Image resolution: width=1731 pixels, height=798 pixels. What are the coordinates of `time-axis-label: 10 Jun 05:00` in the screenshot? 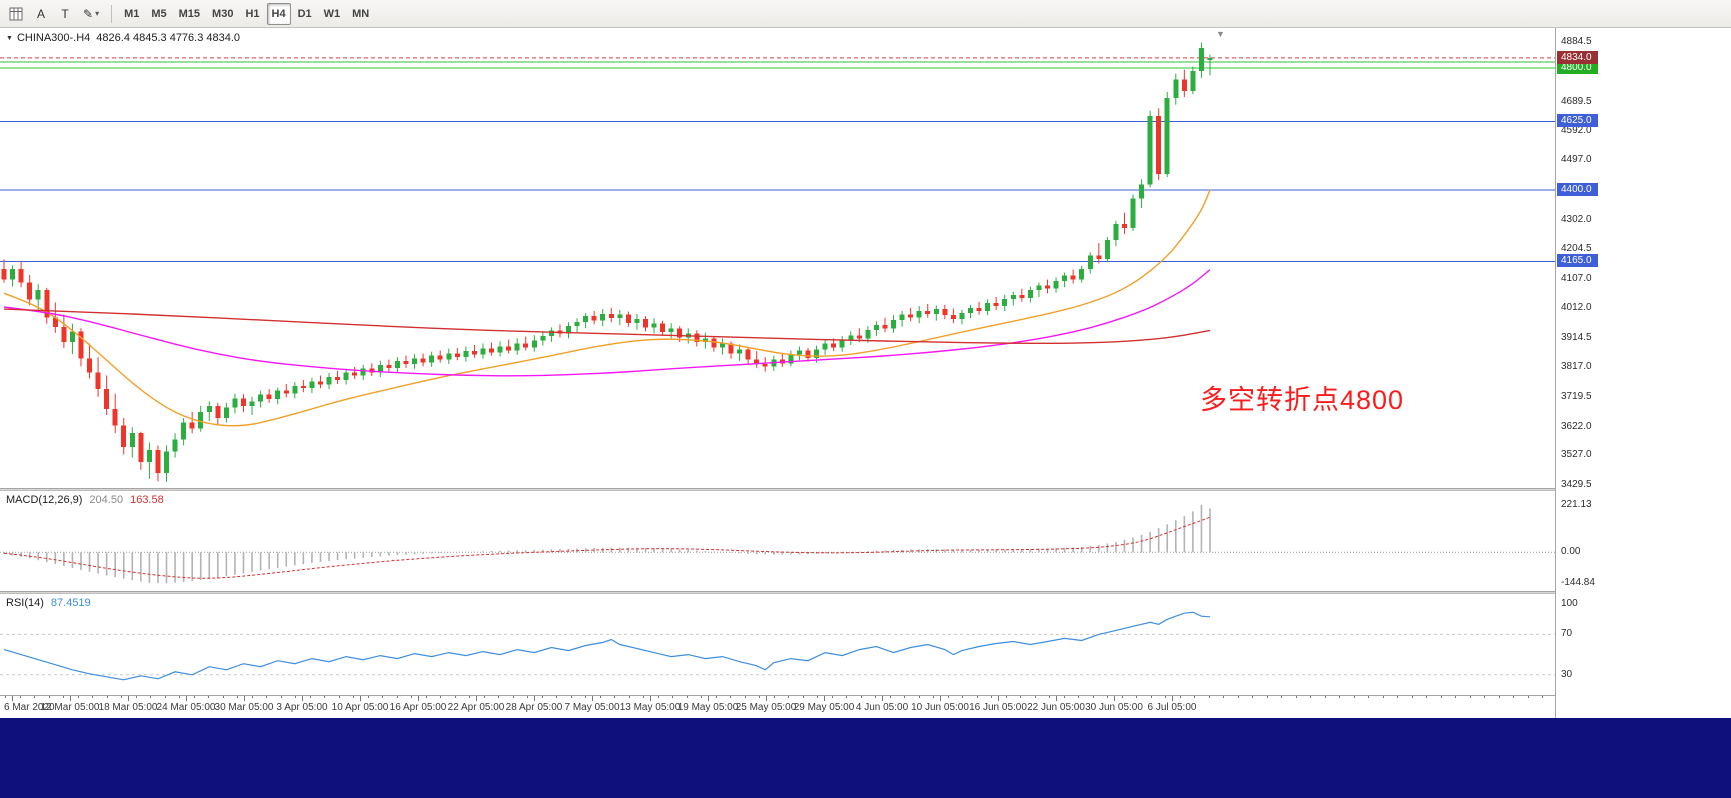 It's located at (940, 707).